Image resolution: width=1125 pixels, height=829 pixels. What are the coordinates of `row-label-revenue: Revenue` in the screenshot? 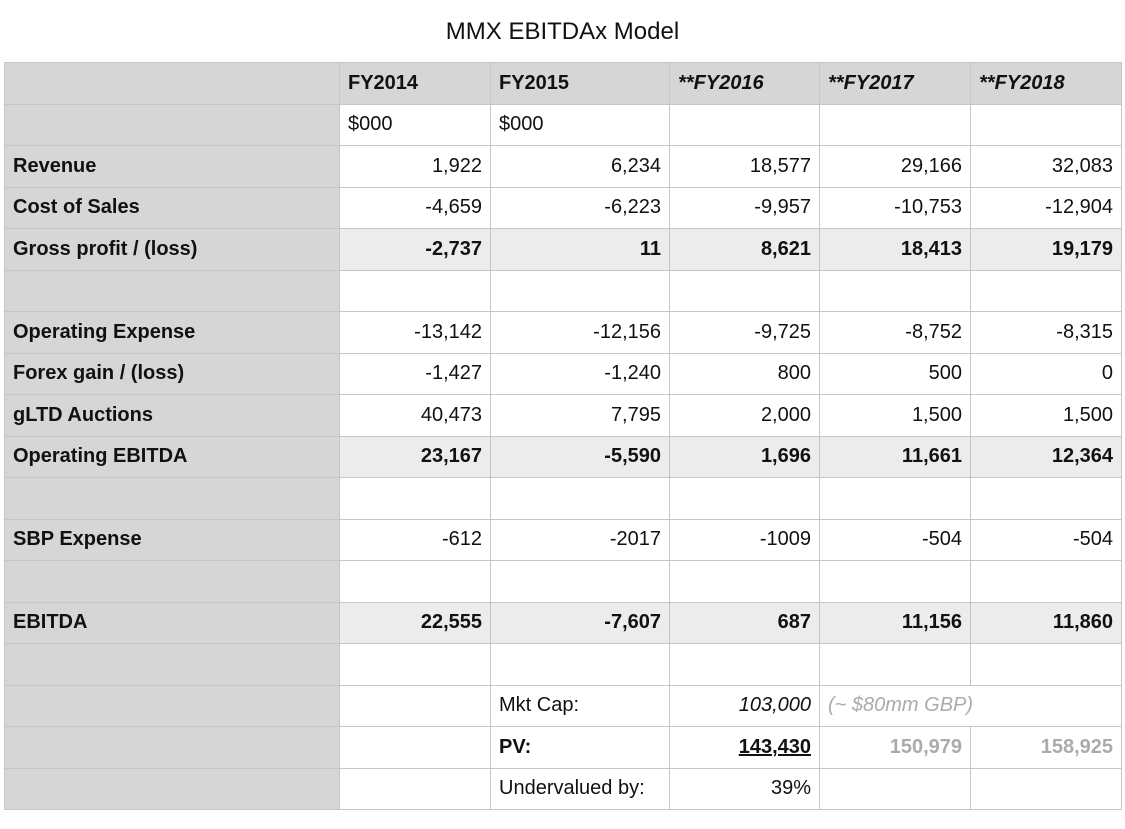 It's located at (172, 166).